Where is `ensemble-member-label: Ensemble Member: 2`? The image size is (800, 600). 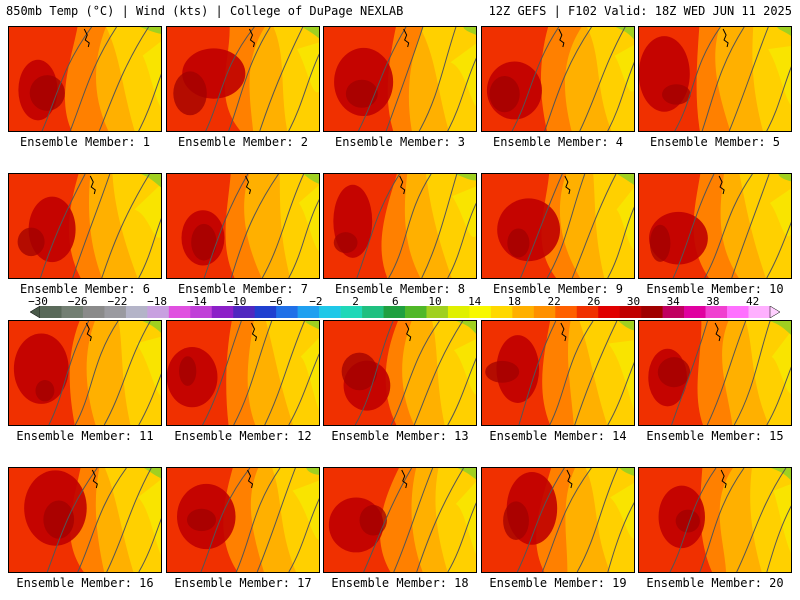
ensemble-member-label: Ensemble Member: 2 is located at coordinates (243, 142).